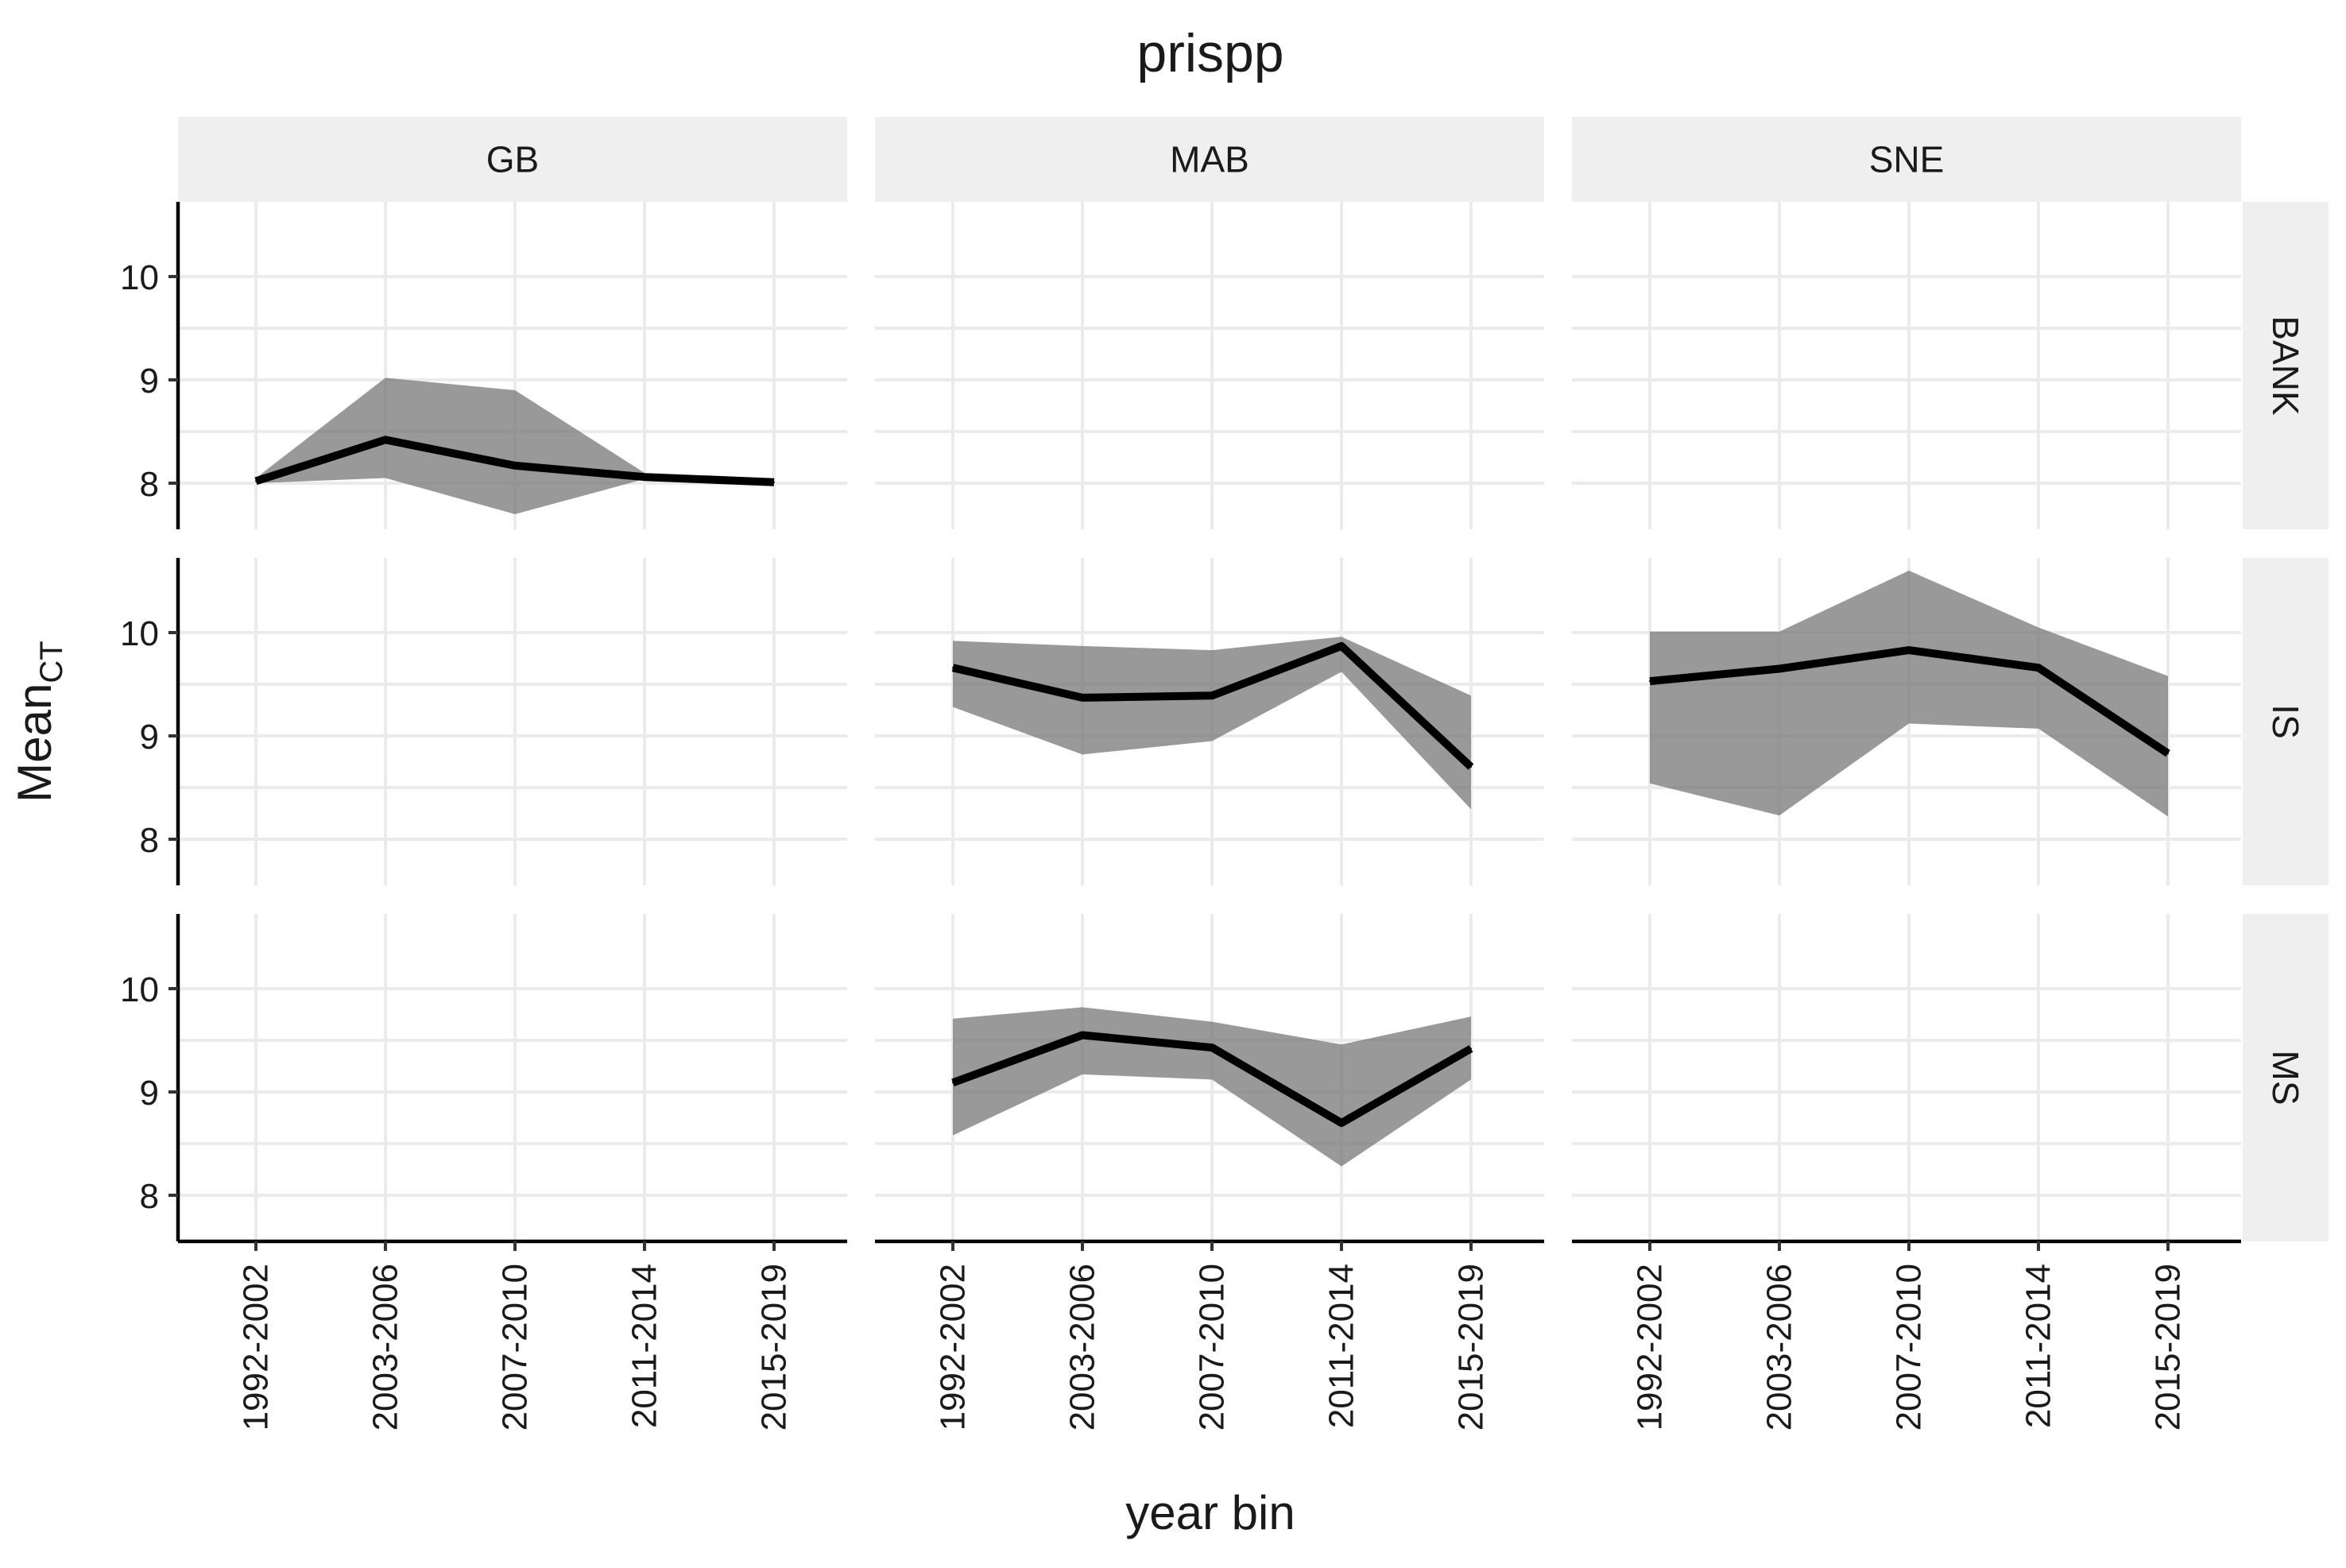  I want to click on panel-mab-bank, so click(1209, 365).